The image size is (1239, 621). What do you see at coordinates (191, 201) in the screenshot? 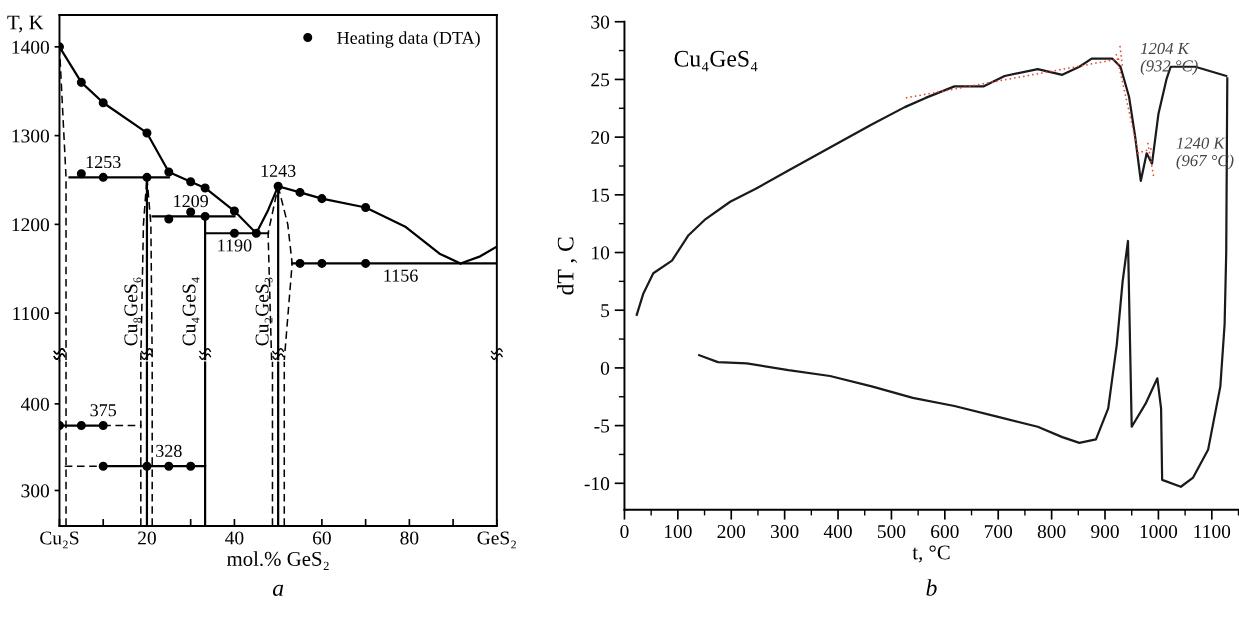
I see `annotation: 1209` at bounding box center [191, 201].